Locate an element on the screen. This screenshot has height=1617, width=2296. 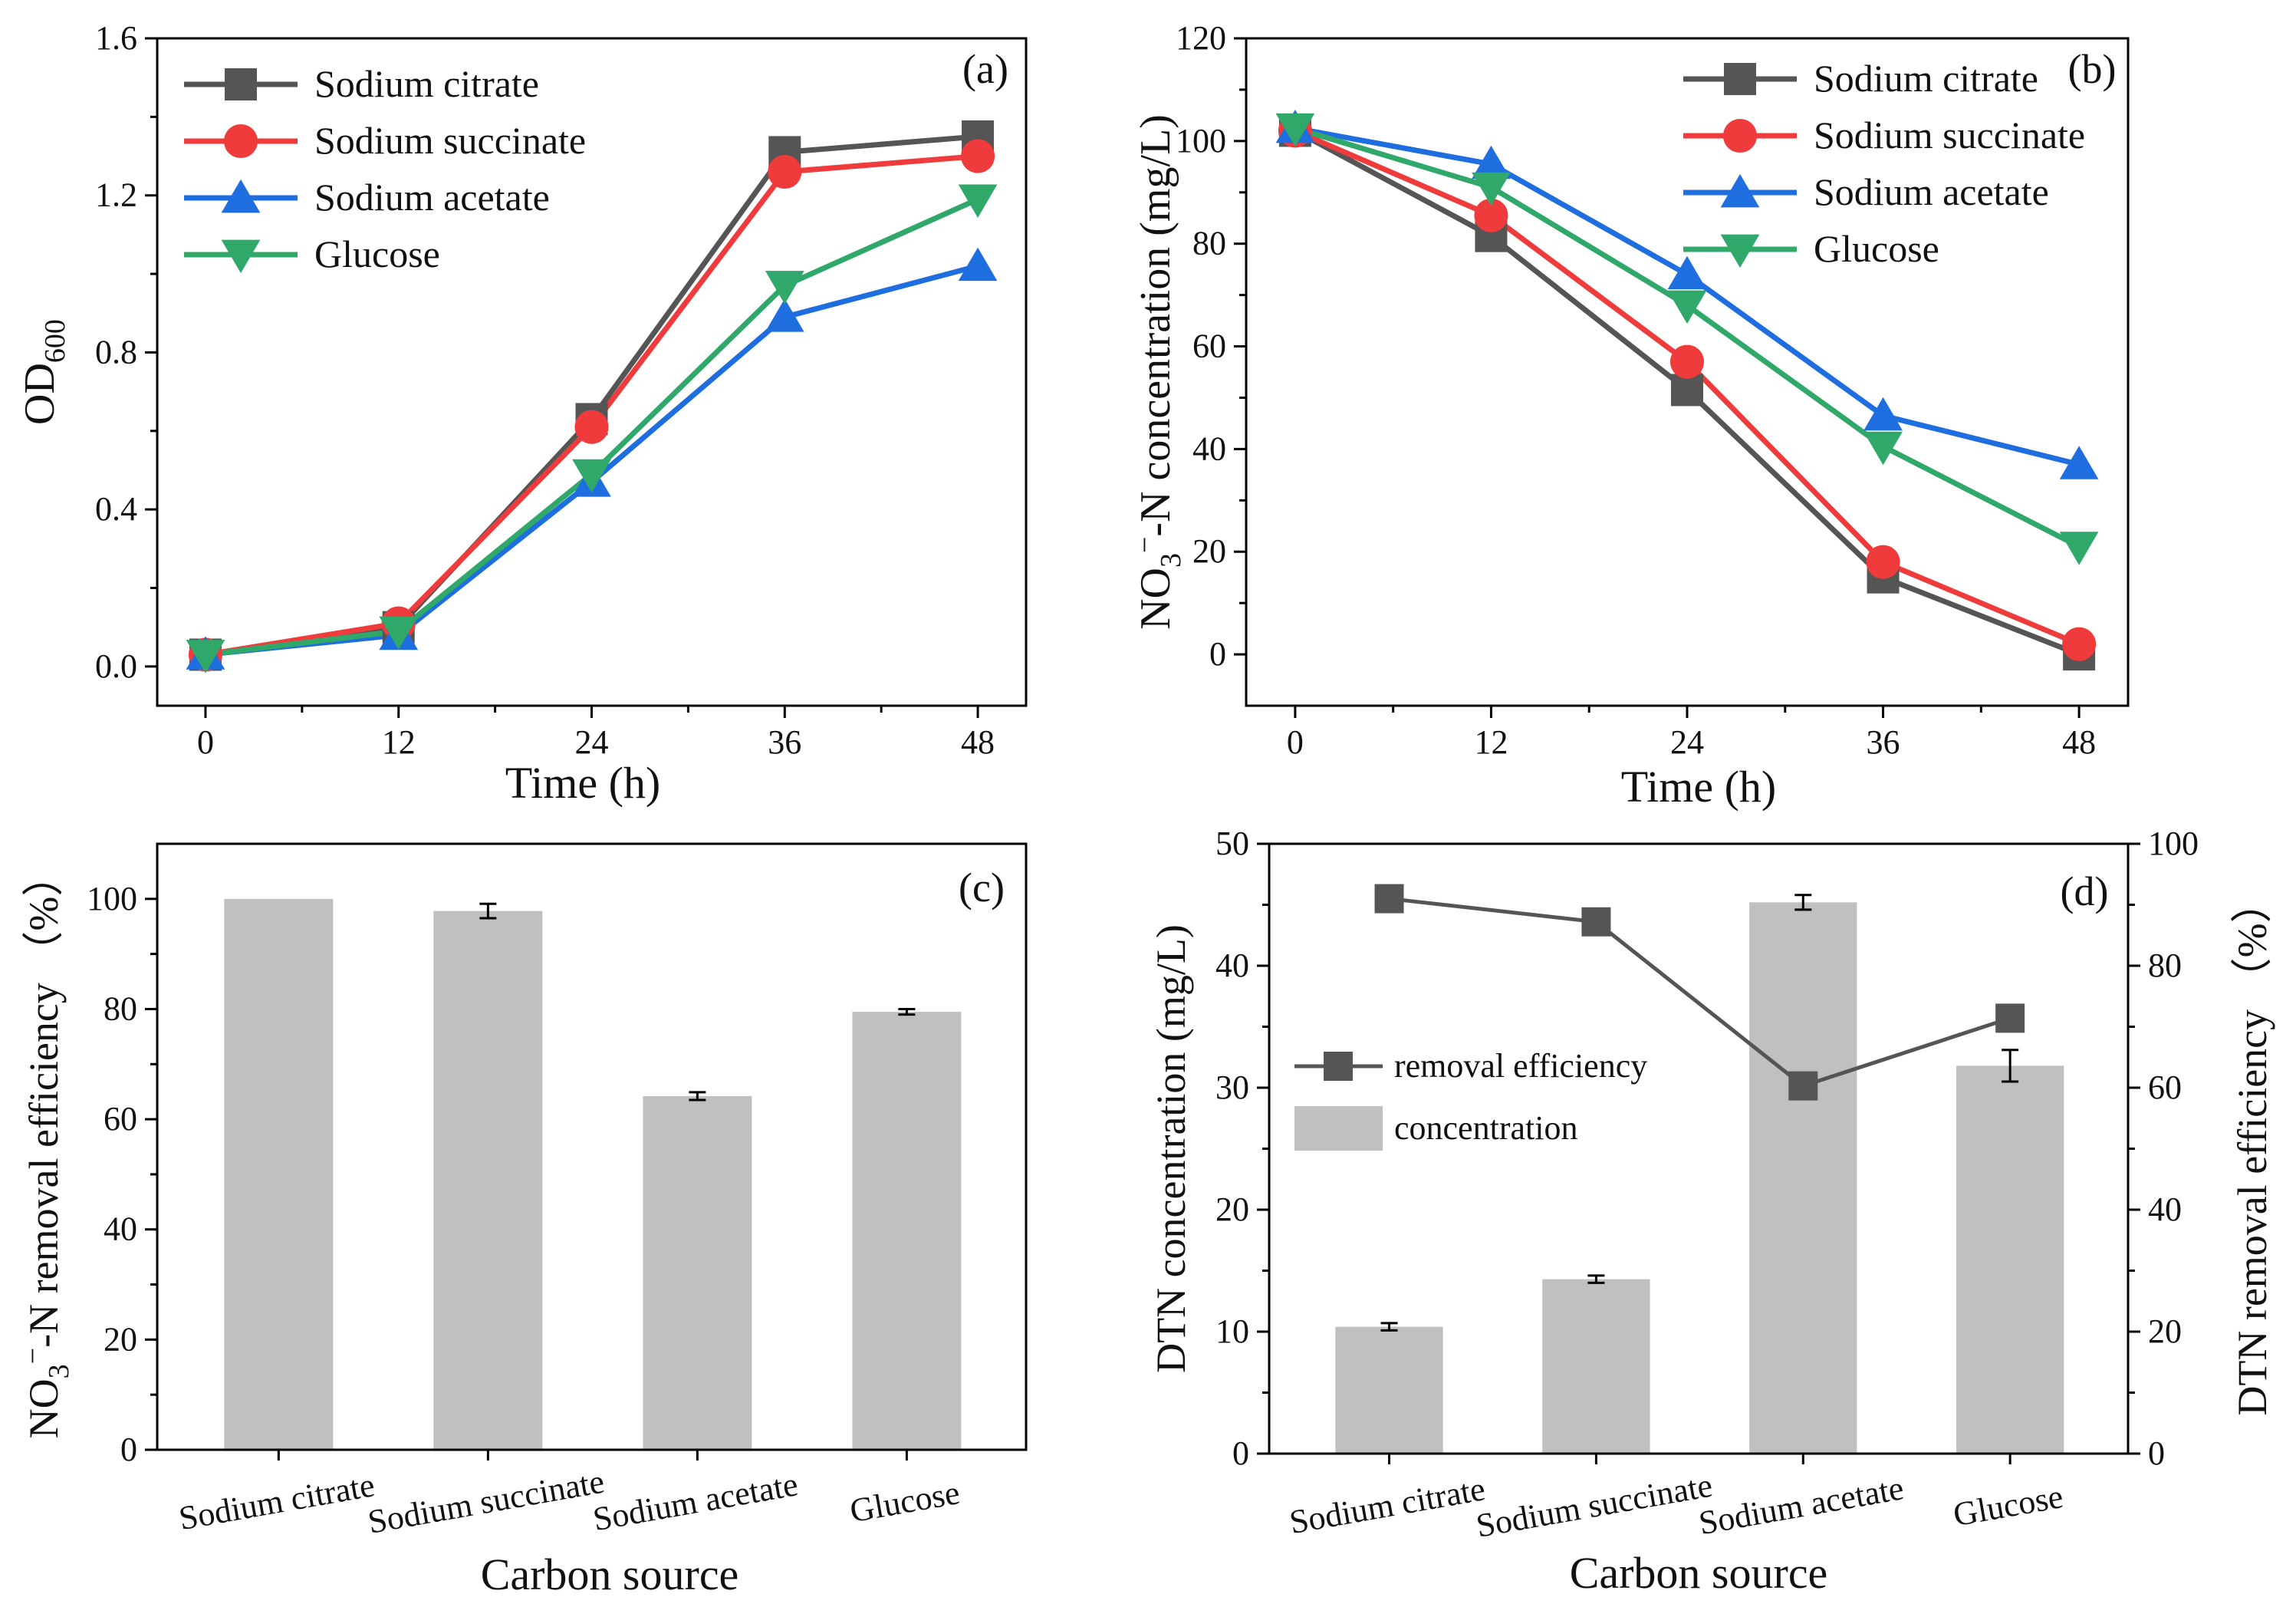
legend-label-citrate: Sodium citrate is located at coordinates (1926, 78).